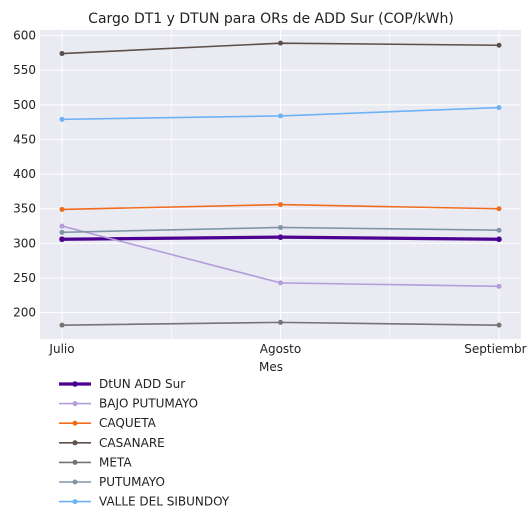  I want to click on legend-item: PUTUMAYO, so click(112, 482).